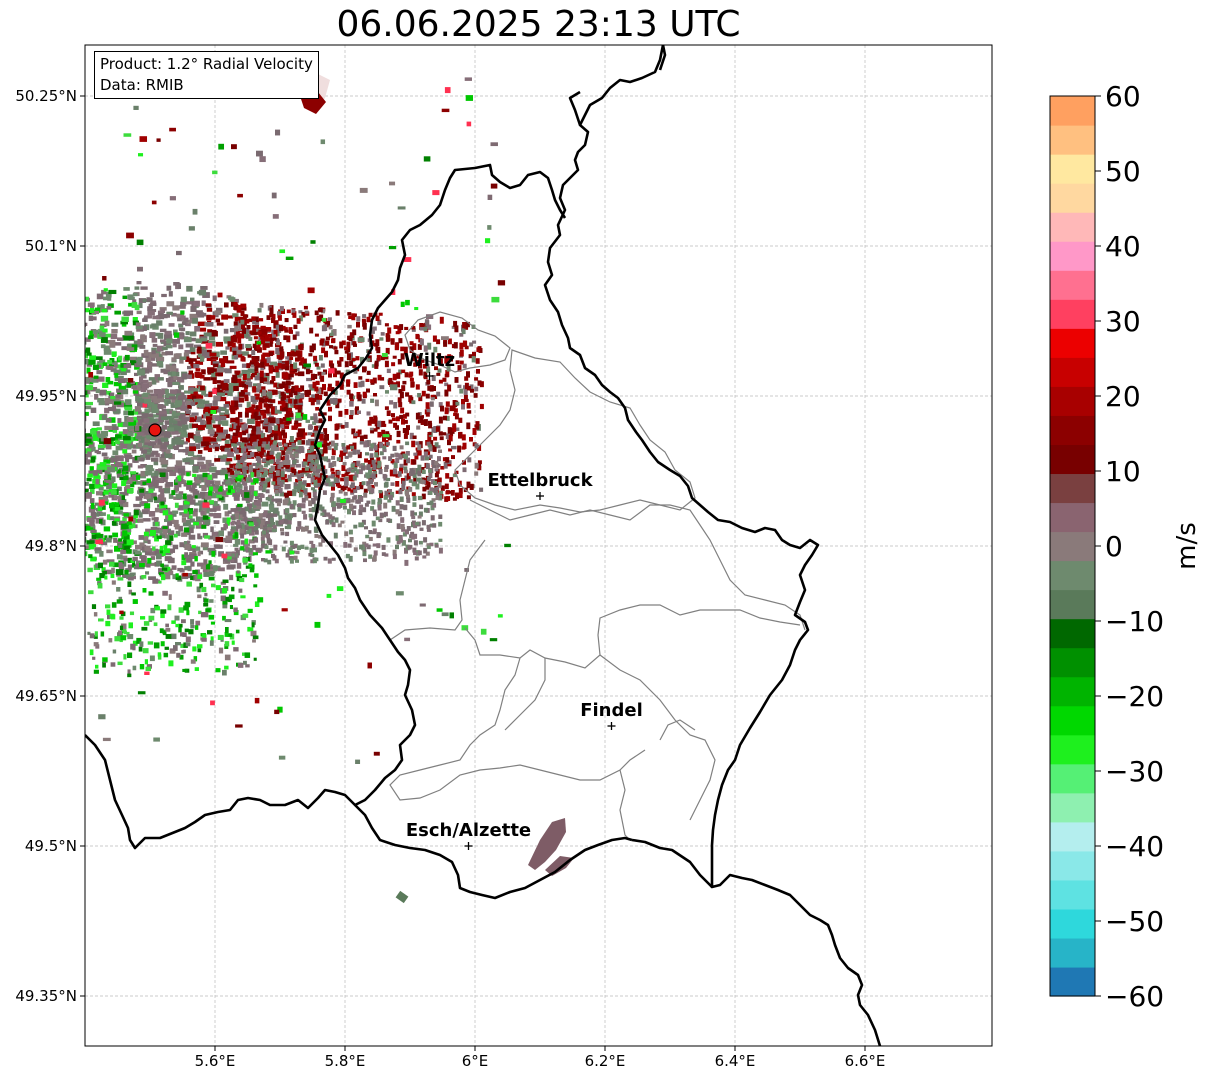  I want to click on radar-site-marker, so click(155, 430).